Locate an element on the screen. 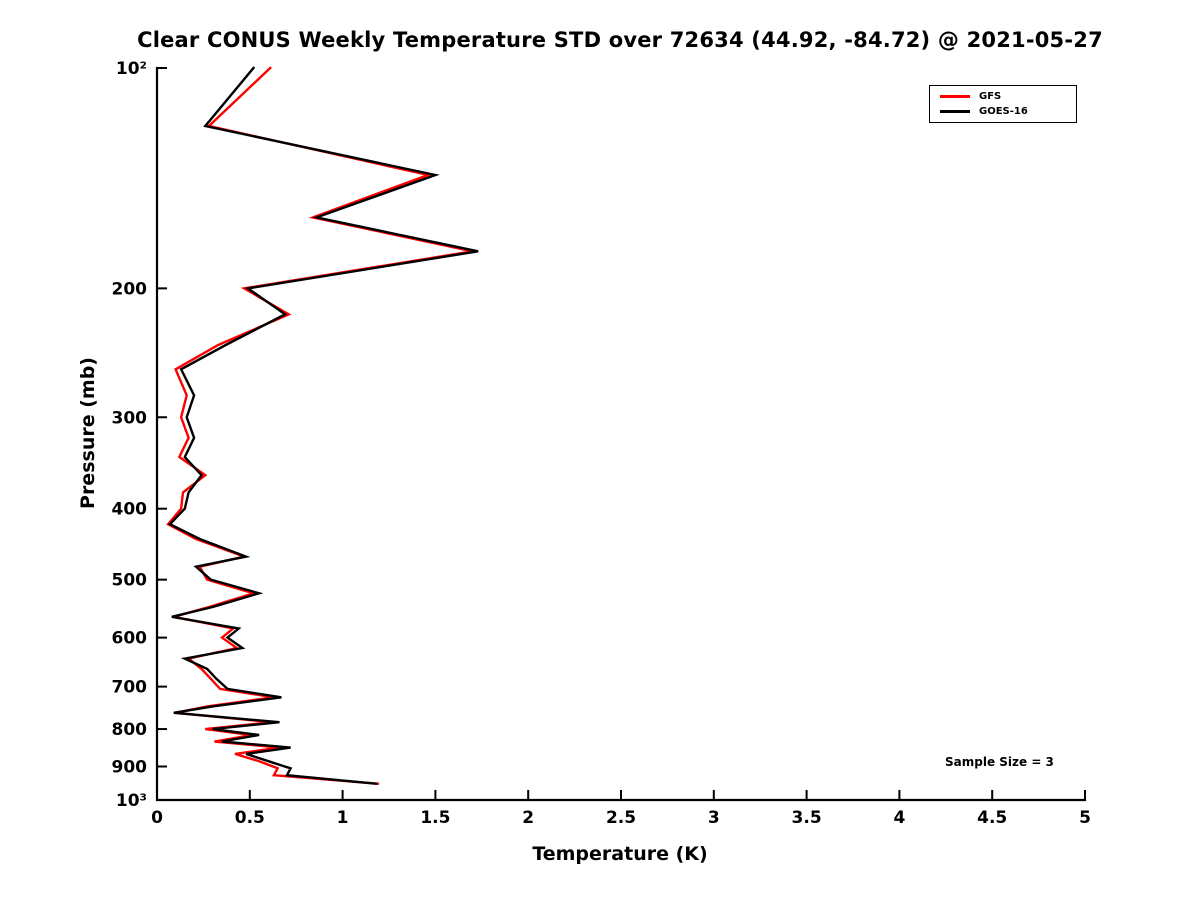 The width and height of the screenshot is (1200, 900). x-tick-label: 1 is located at coordinates (343, 818).